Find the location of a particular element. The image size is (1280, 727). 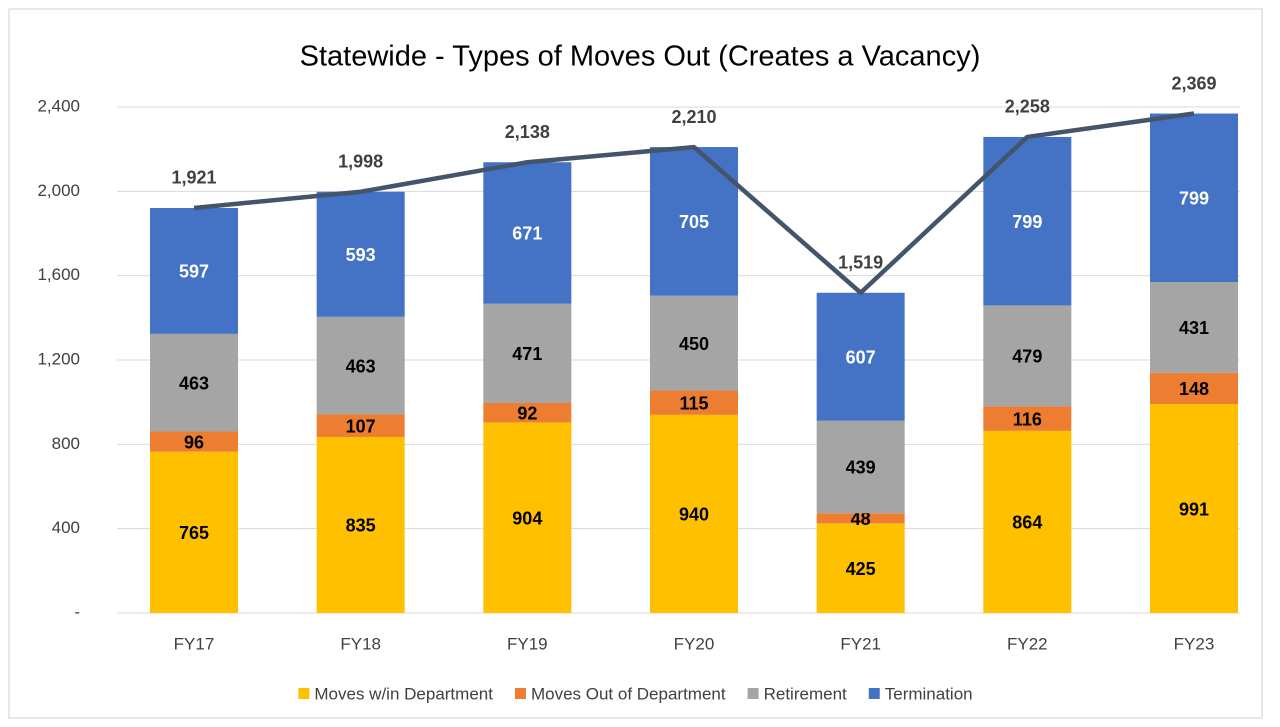

data-label: 439 is located at coordinates (861, 468).